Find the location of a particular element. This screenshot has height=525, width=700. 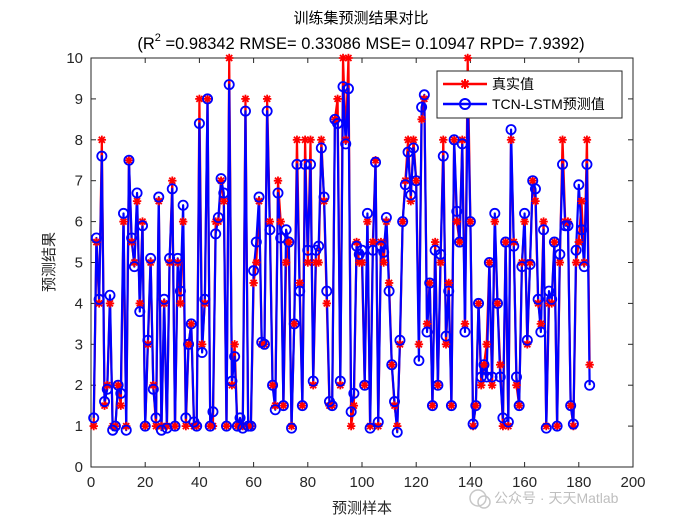

x-tick-label: 120 is located at coordinates (416, 482).